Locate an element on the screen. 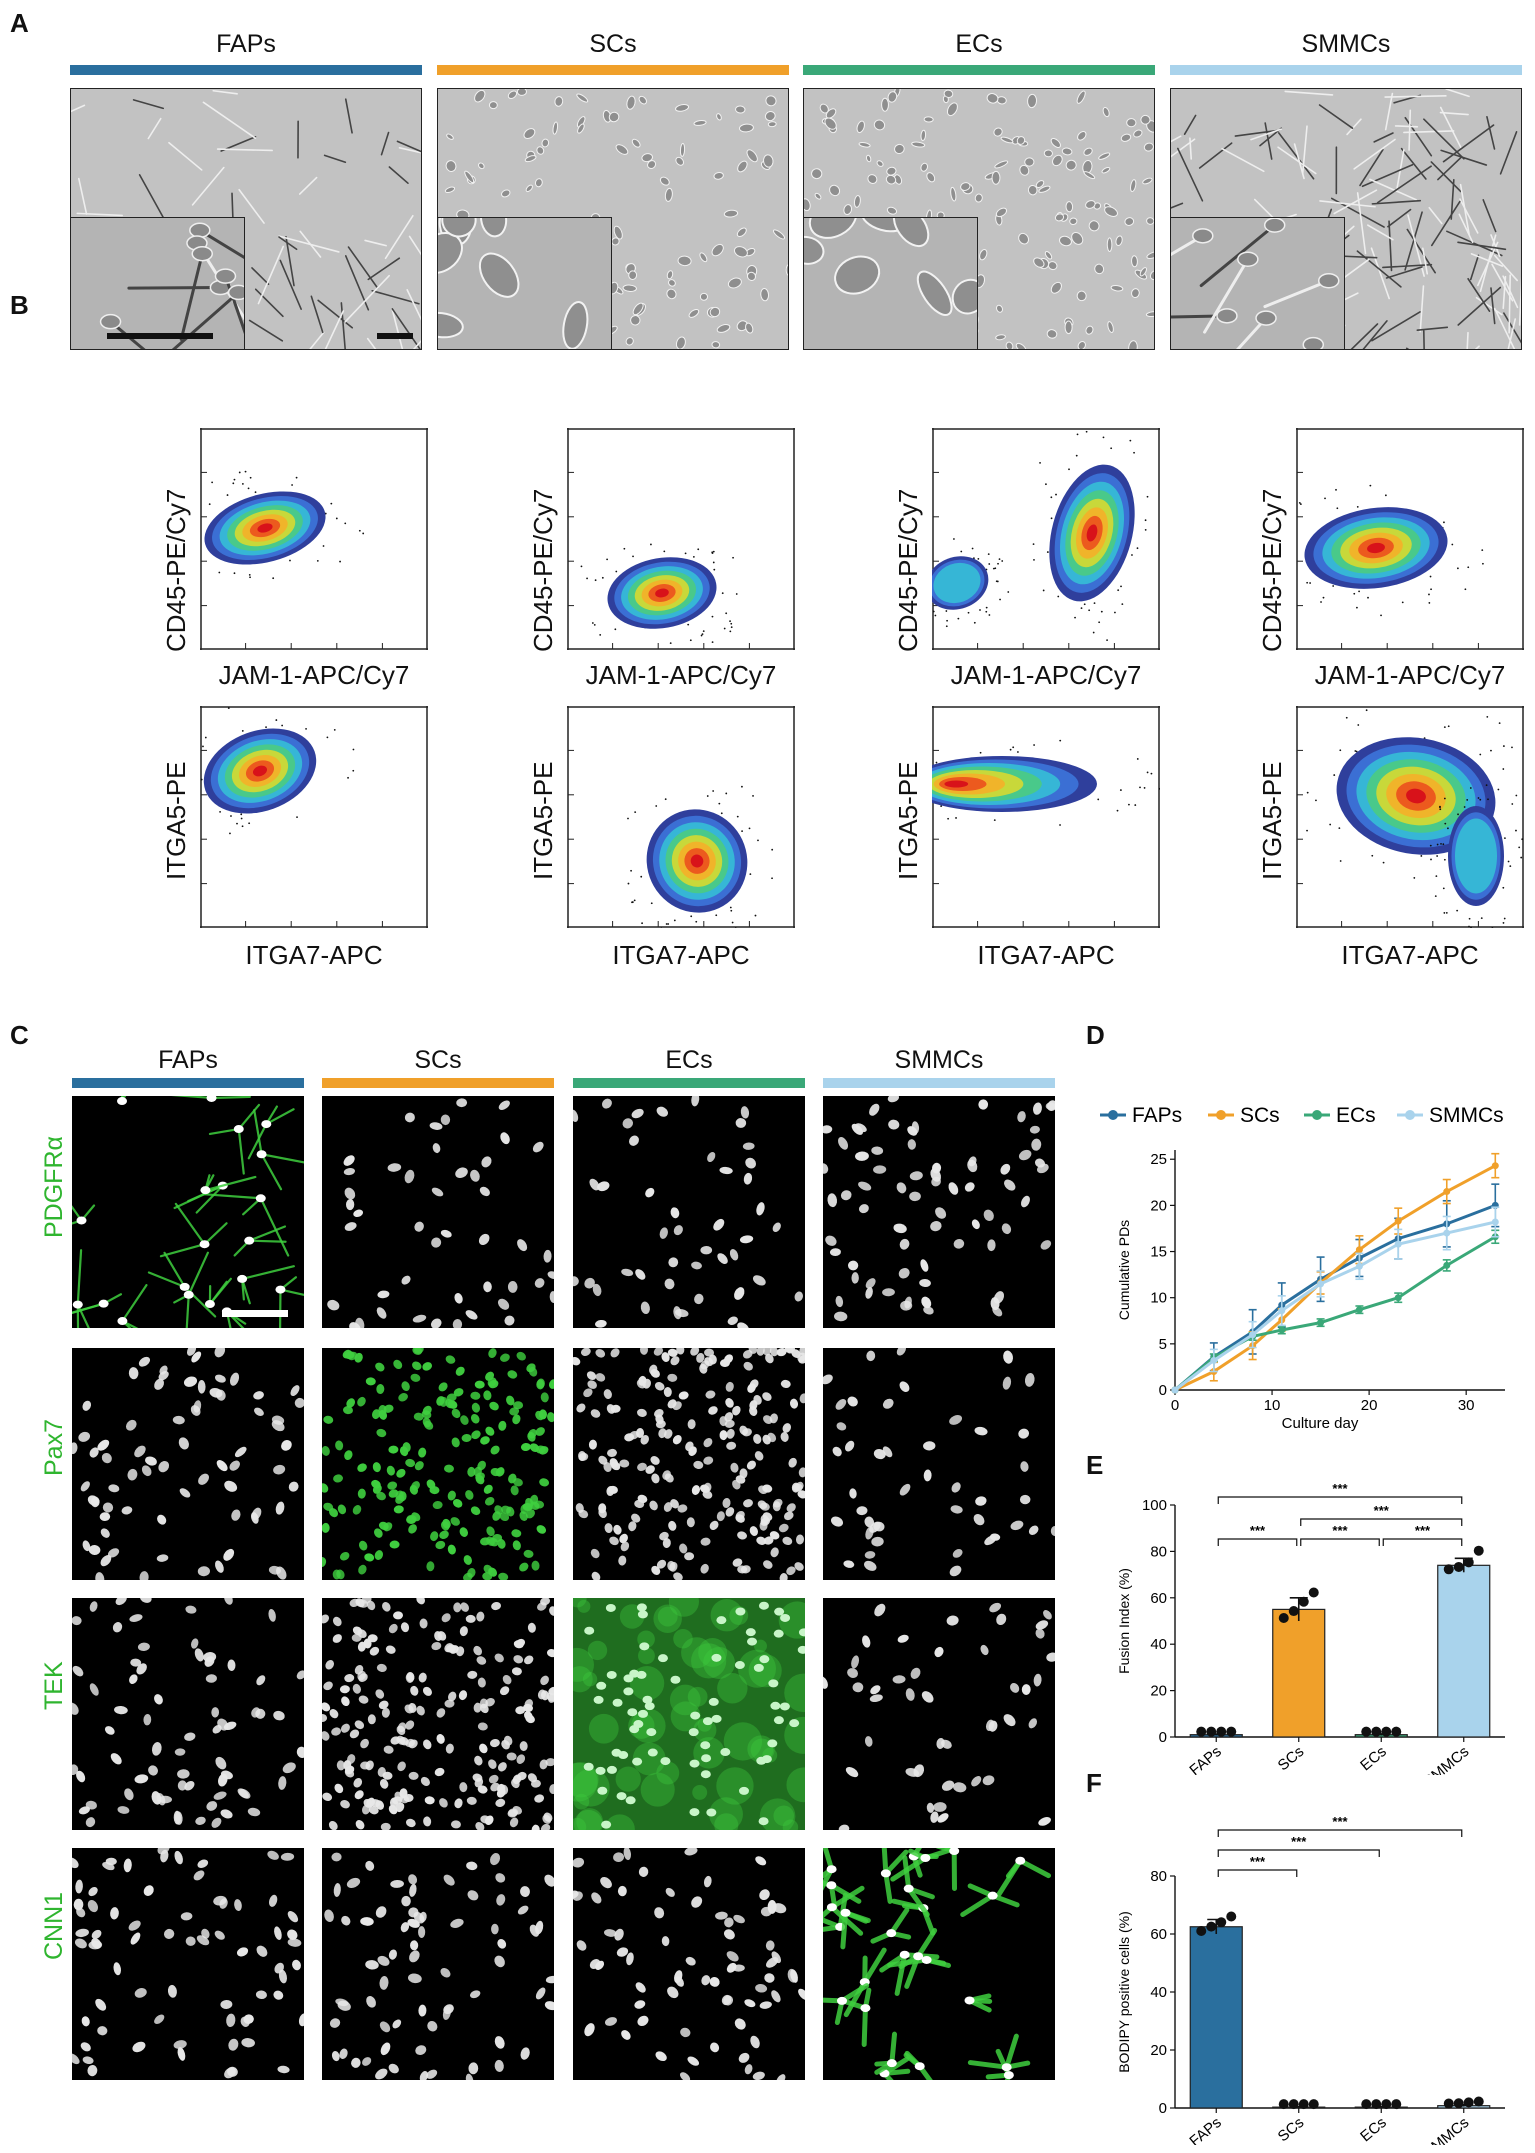 This screenshot has width=1535, height=2153. y-tick-label: 0 is located at coordinates (1163, 1390).